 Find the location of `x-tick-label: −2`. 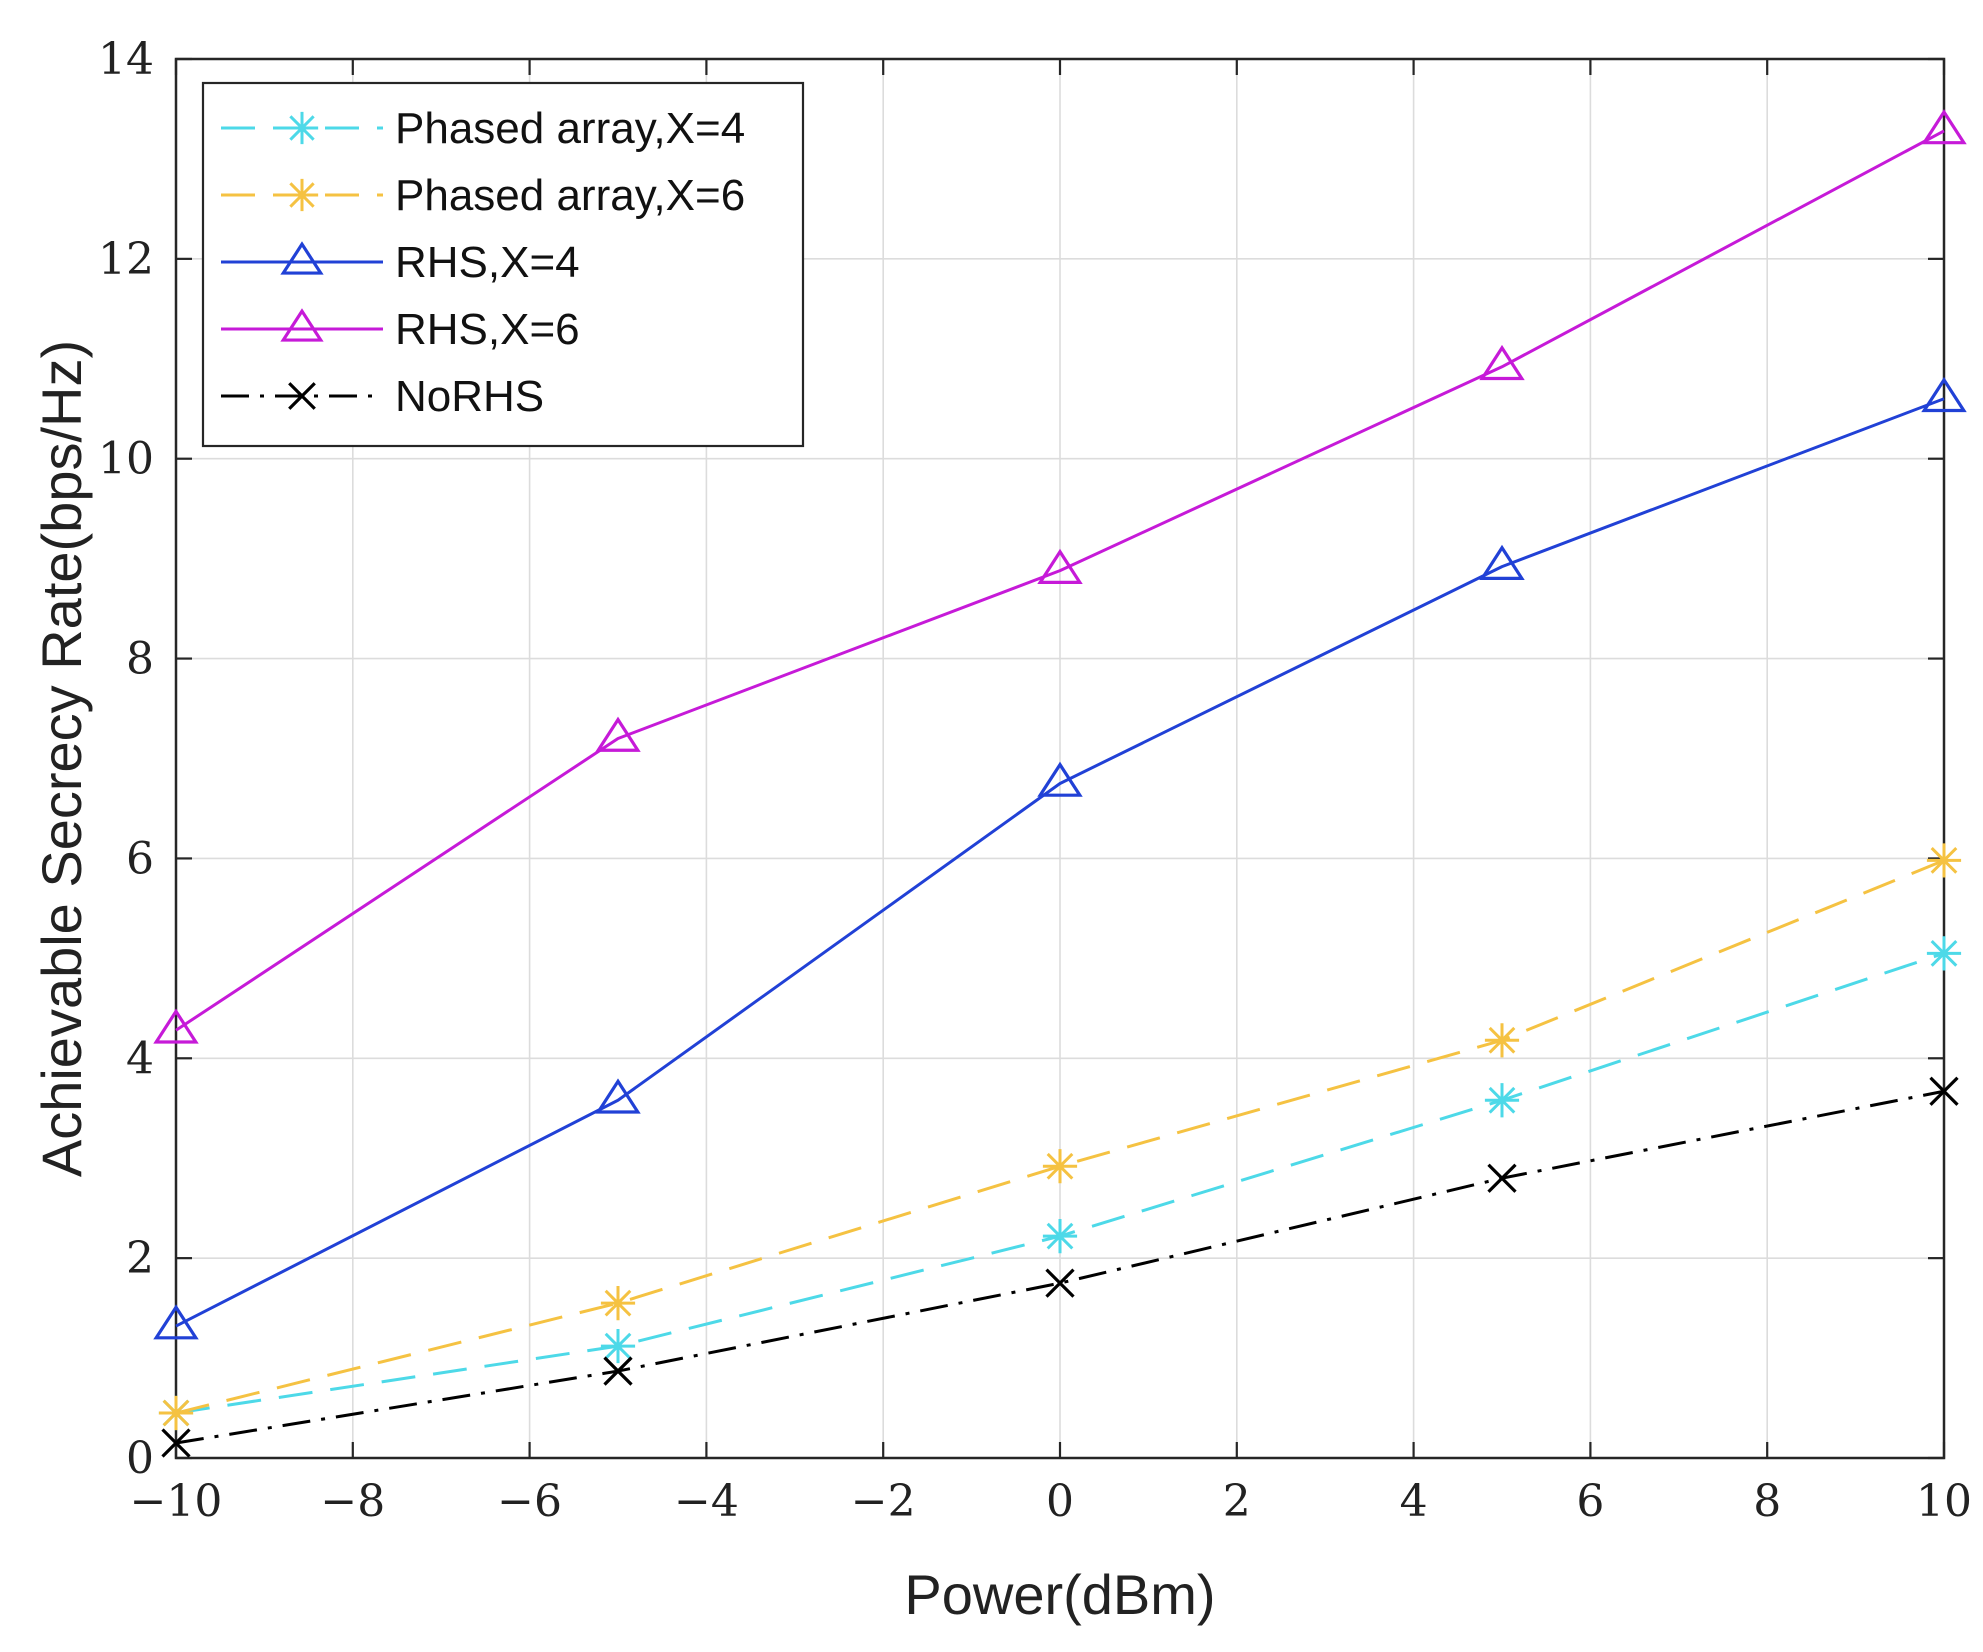

x-tick-label: −2 is located at coordinates (883, 1501).